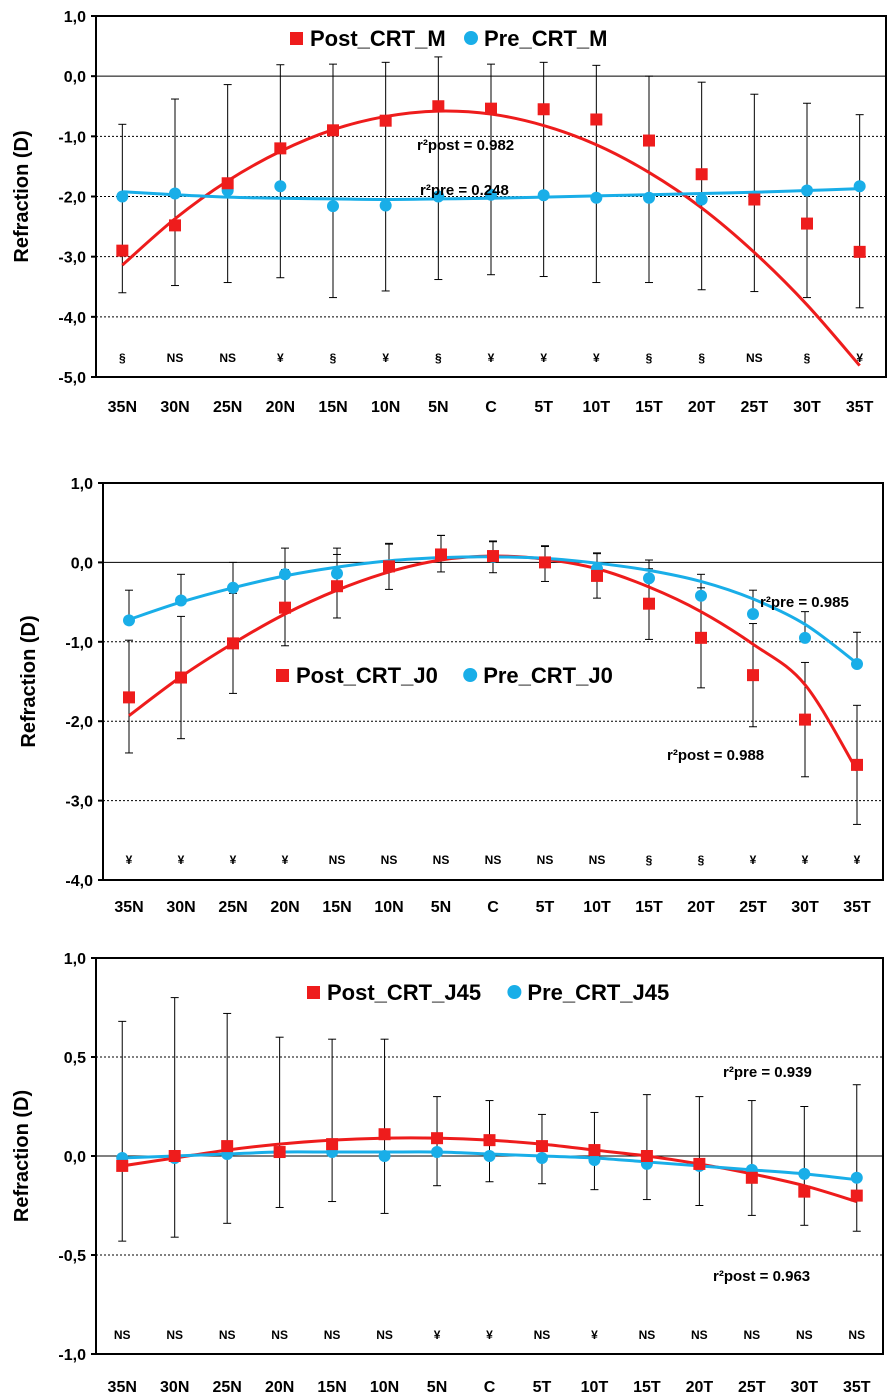 The height and width of the screenshot is (1399, 889). I want to click on x-tick-label: 30T, so click(805, 907).